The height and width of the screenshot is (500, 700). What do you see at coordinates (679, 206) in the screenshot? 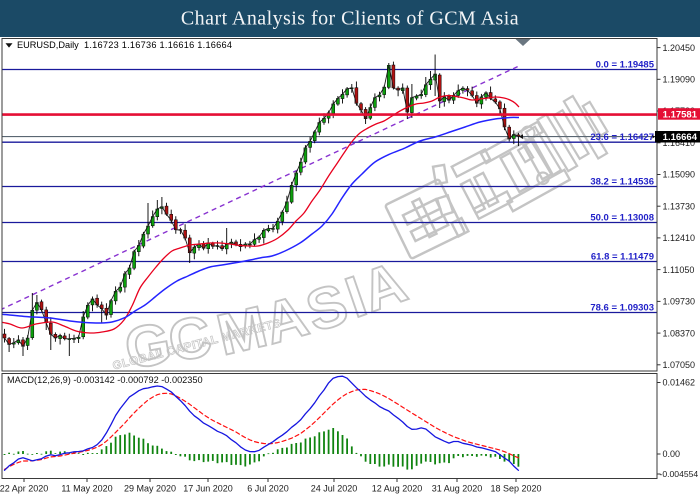
I see `svg-text: 1.13730` at bounding box center [679, 206].